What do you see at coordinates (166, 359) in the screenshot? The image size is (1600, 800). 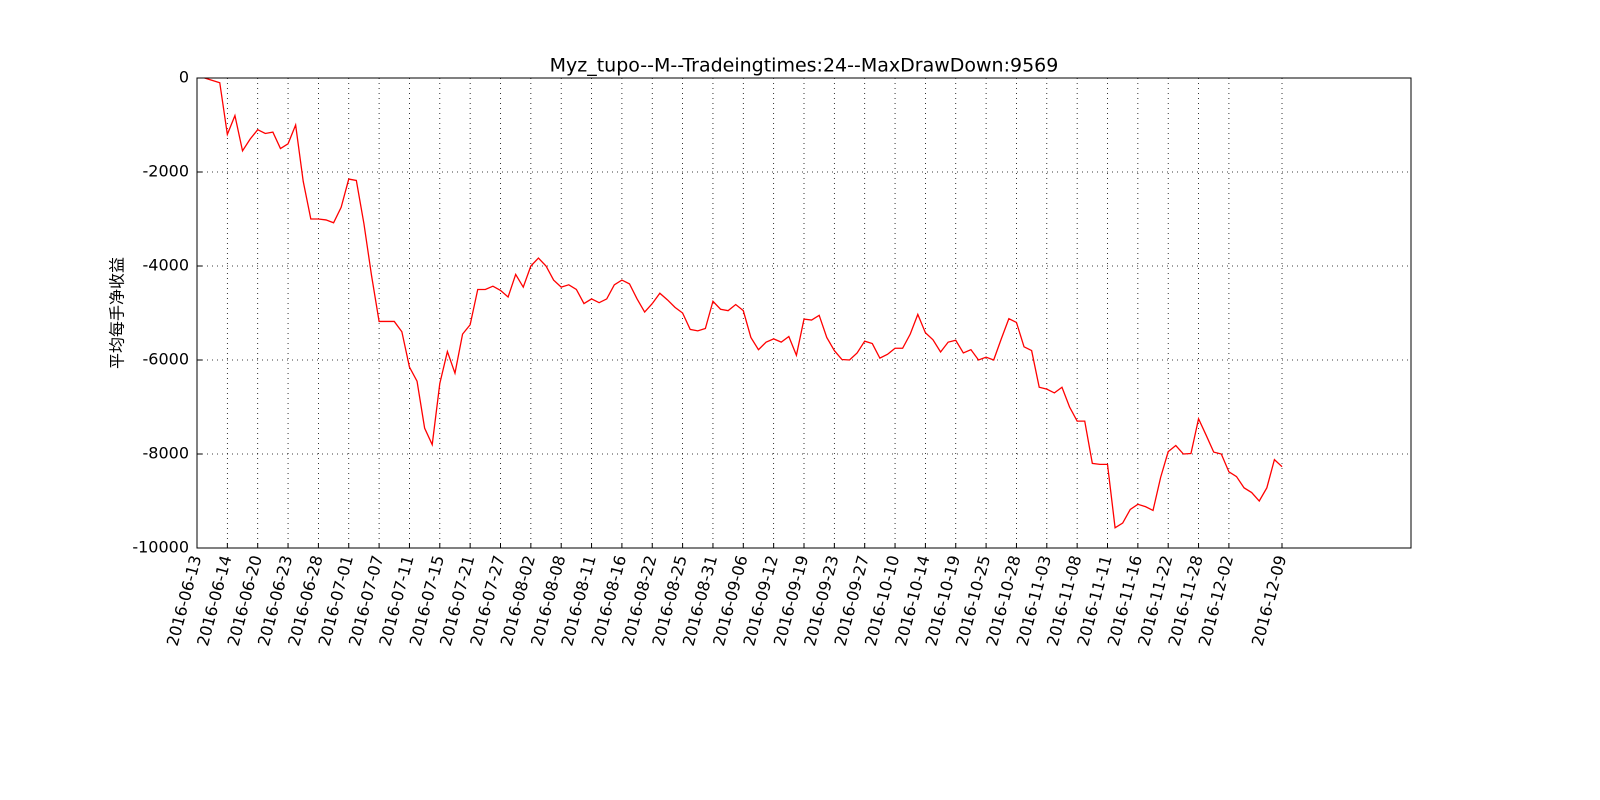 I see `y-tick-label: -6000` at bounding box center [166, 359].